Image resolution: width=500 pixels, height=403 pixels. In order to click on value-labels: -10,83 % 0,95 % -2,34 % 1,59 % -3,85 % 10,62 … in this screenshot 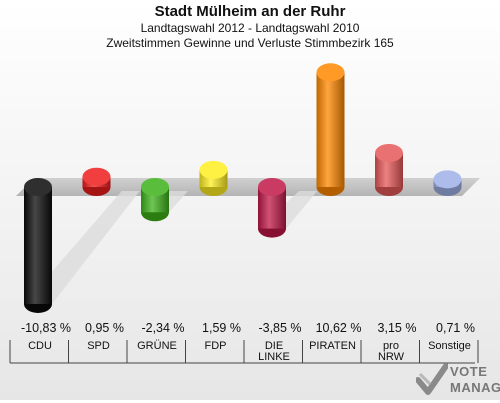, I will do `click(248, 328)`.